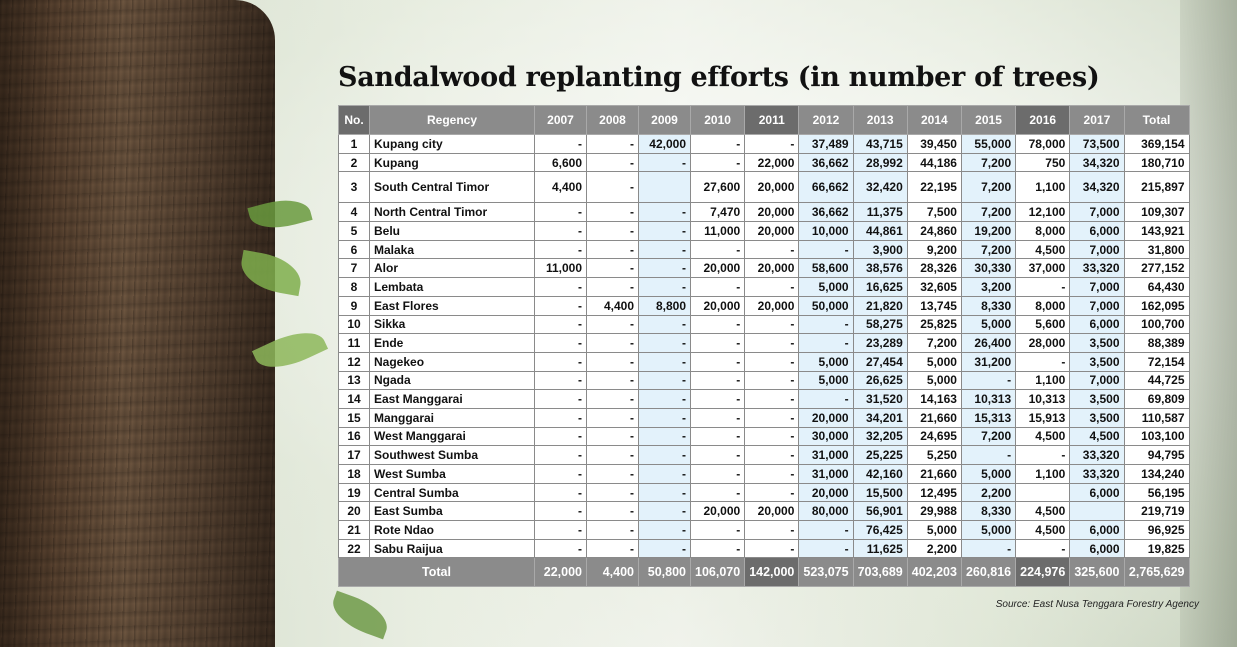 This screenshot has height=647, width=1237. What do you see at coordinates (452, 268) in the screenshot?
I see `regency-name: Alor` at bounding box center [452, 268].